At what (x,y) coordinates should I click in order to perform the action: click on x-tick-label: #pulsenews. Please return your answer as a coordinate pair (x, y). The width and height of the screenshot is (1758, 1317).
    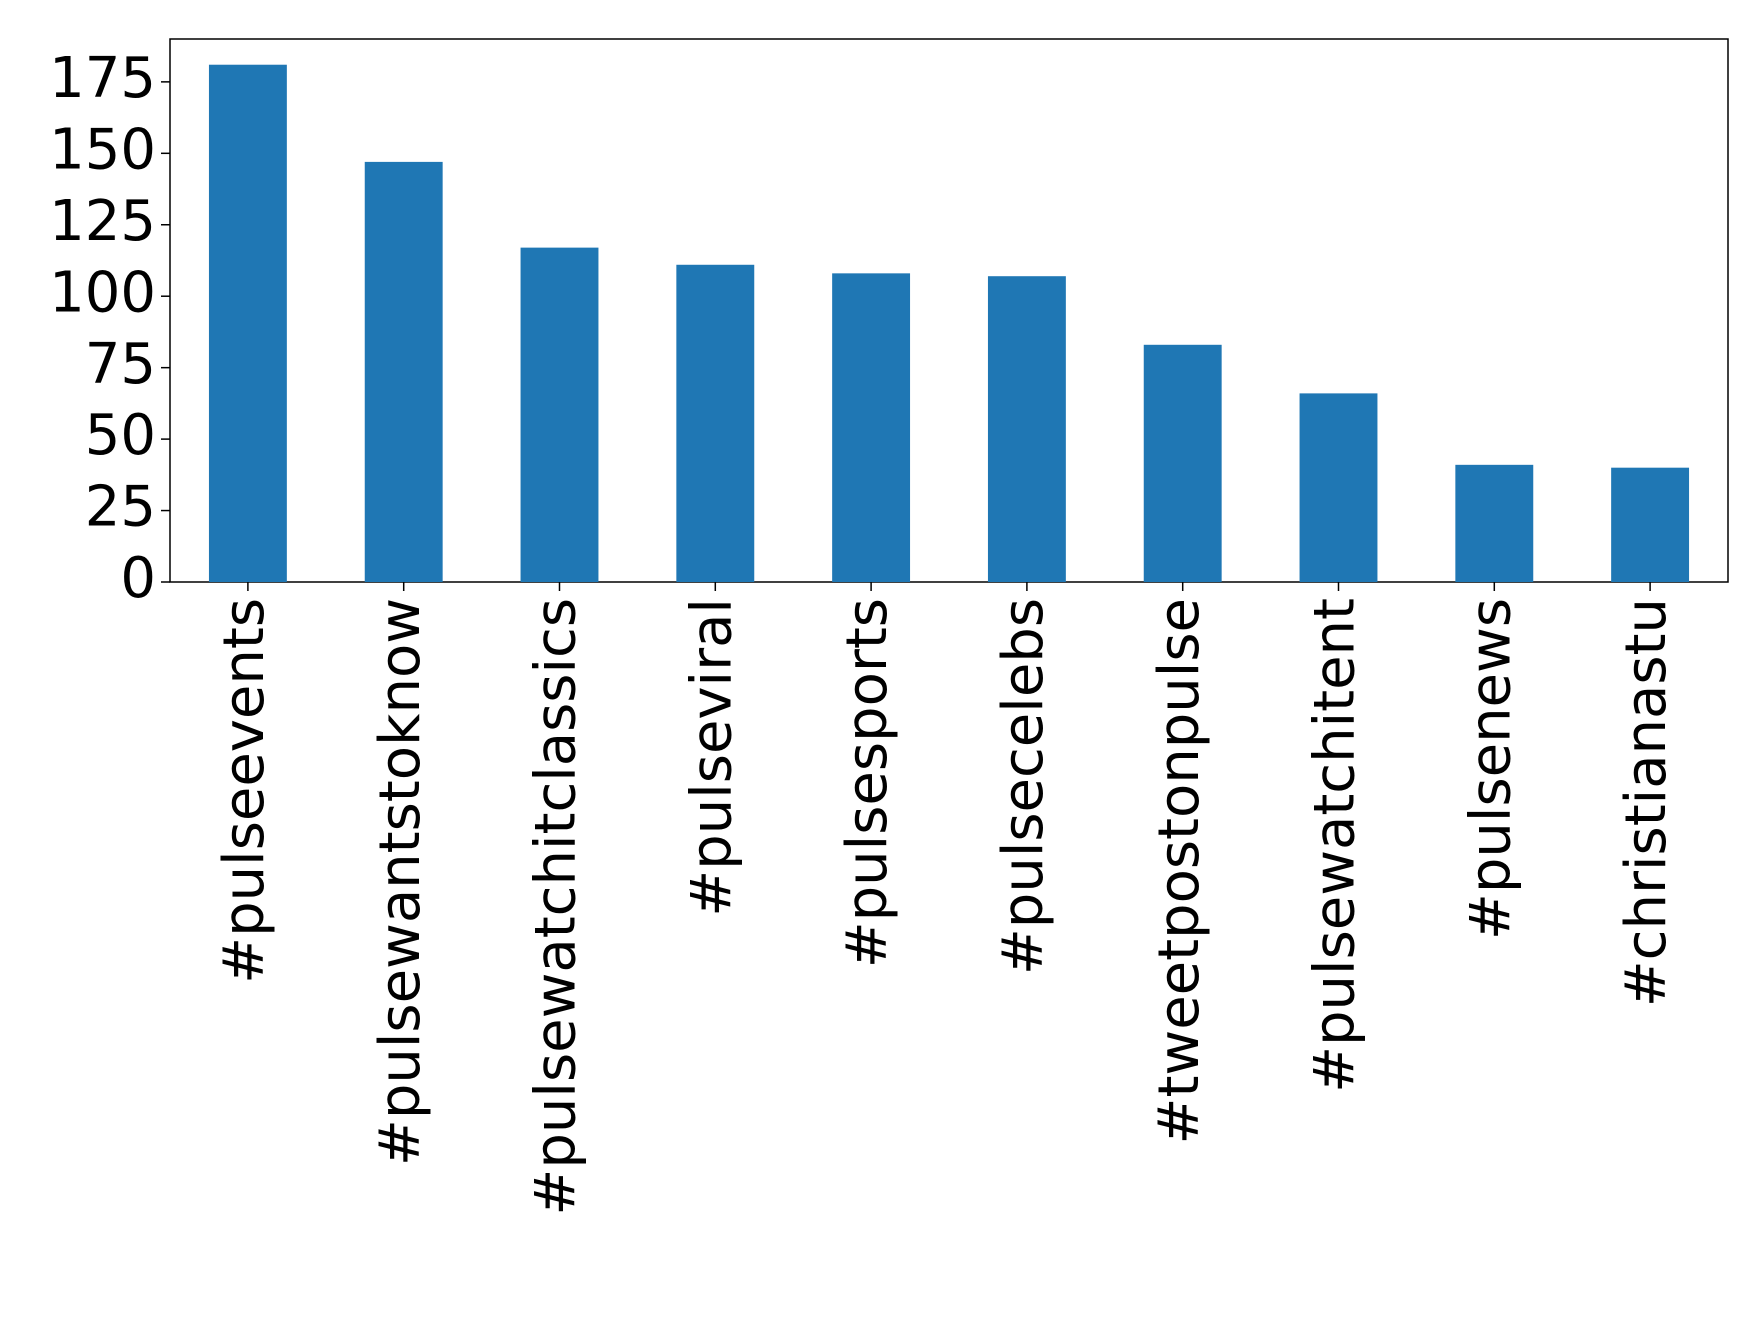
    Looking at the image, I should click on (1490, 769).